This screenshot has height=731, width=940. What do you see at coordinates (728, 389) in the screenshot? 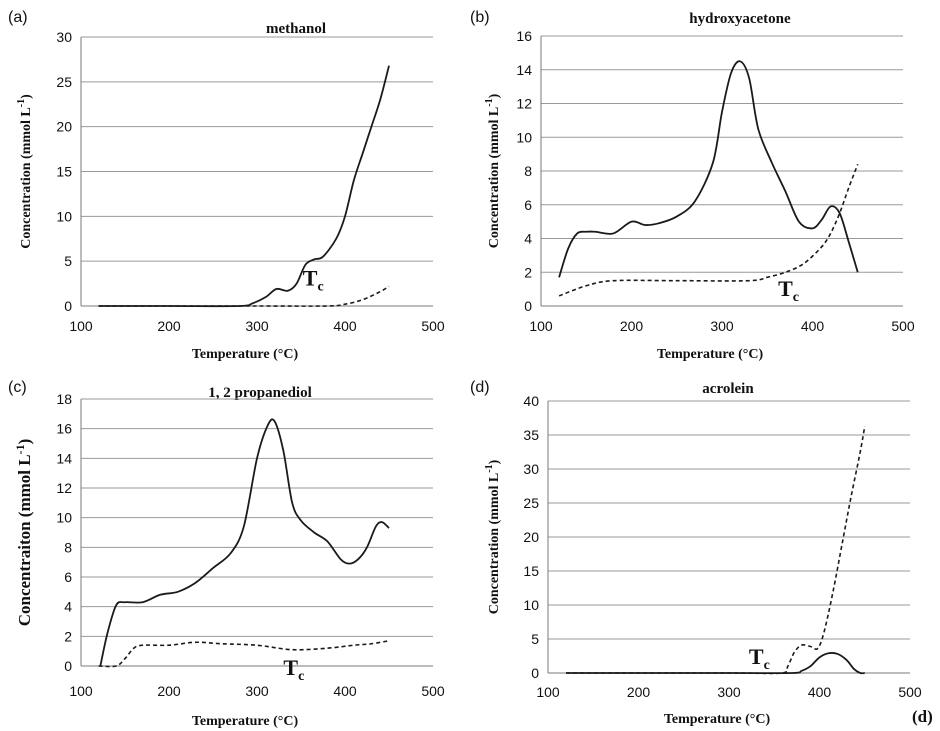
I see `chart-title: acrolein` at bounding box center [728, 389].